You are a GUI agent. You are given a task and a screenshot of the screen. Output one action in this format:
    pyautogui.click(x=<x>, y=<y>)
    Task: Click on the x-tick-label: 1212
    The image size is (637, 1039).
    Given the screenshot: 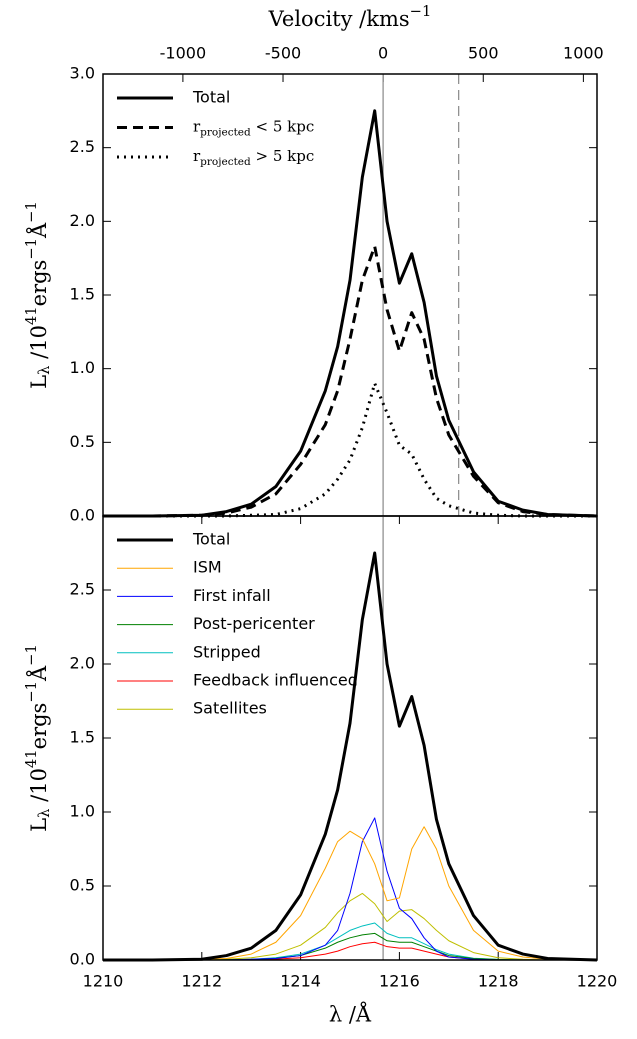 What is the action you would take?
    pyautogui.click(x=201, y=981)
    